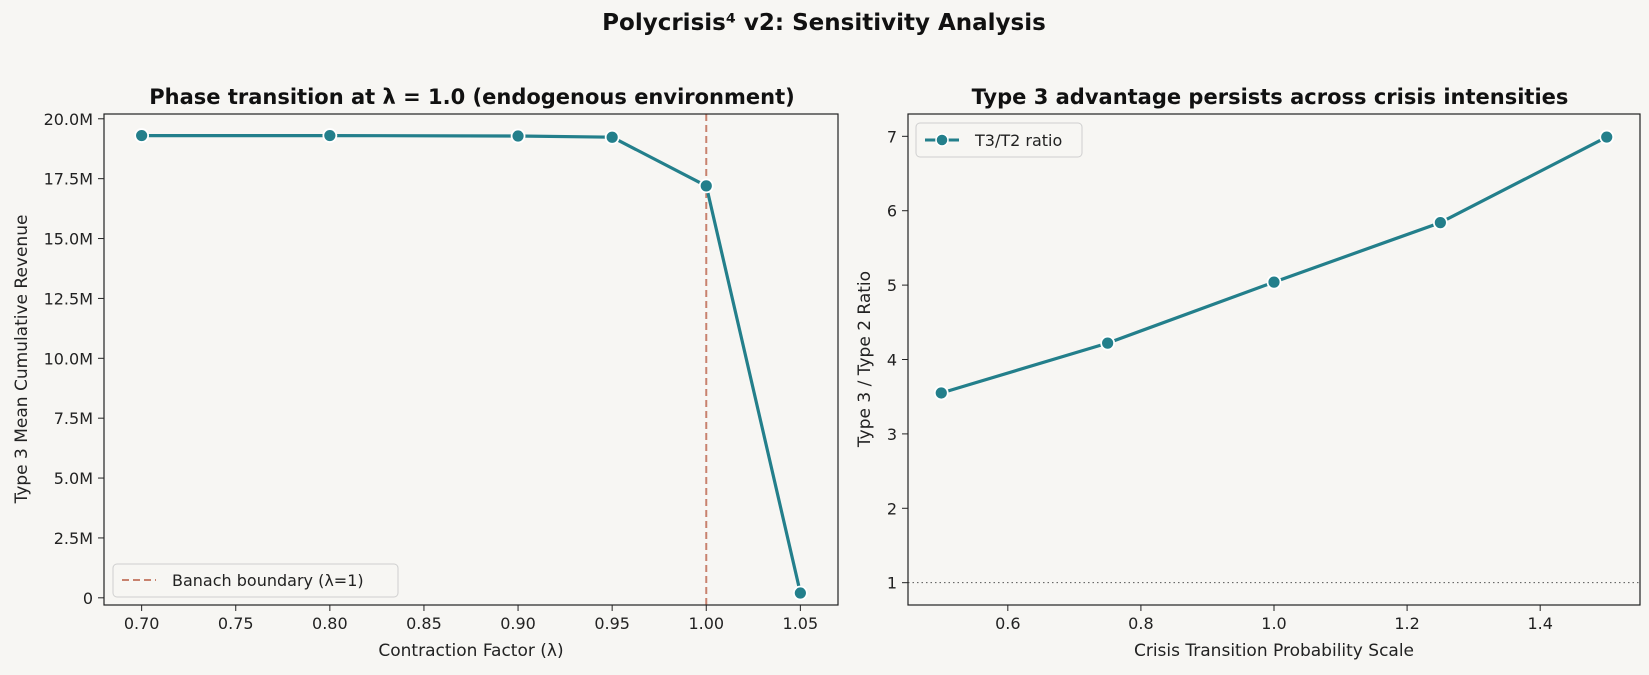 The image size is (1649, 675). What do you see at coordinates (22, 360) in the screenshot?
I see `left-y-axis-label: Type 3 Mean Cumulative Revenue` at bounding box center [22, 360].